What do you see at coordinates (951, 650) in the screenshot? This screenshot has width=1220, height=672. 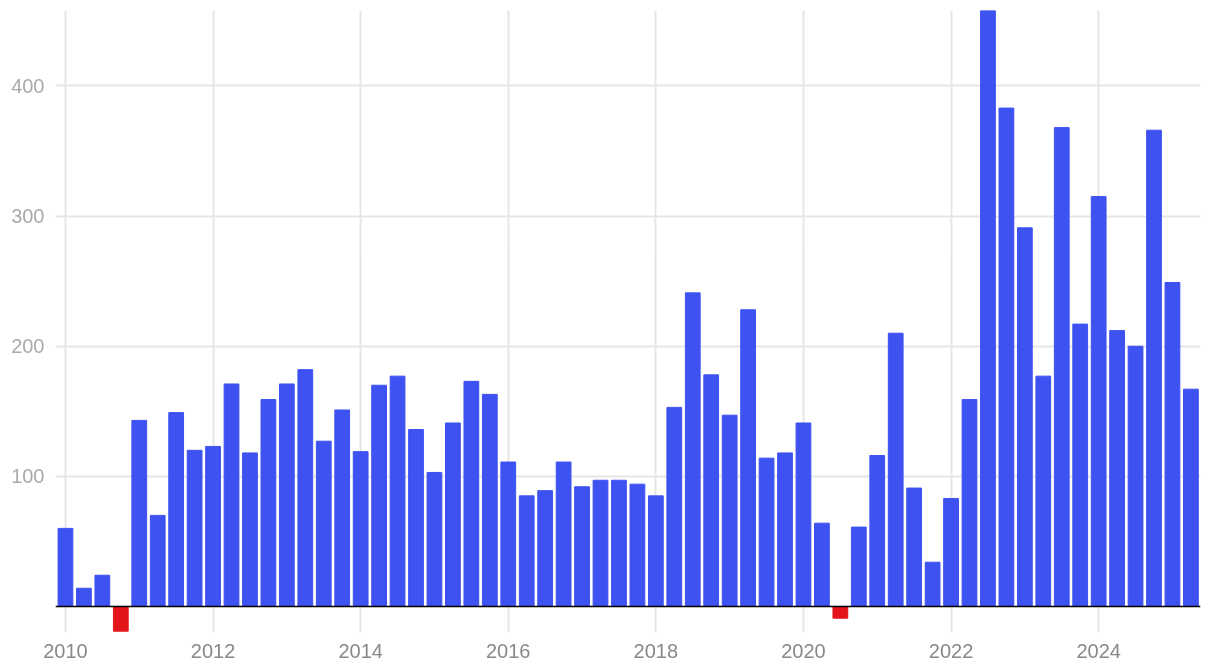 I see `x-tick-label: 2022` at bounding box center [951, 650].